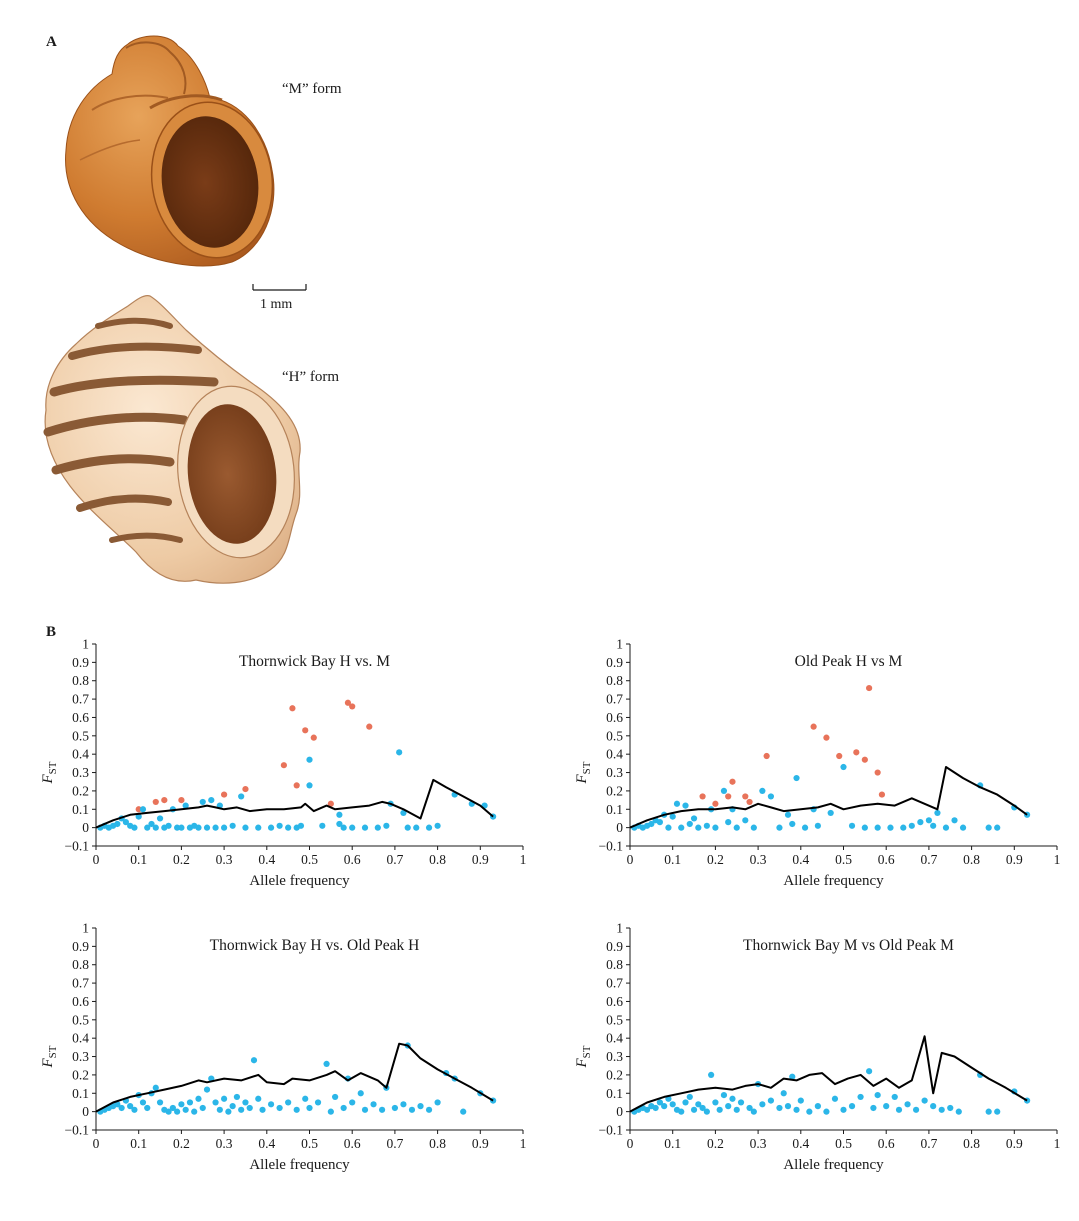 This screenshot has width=1079, height=1221. Describe the element at coordinates (172, 439) in the screenshot. I see `h-form-shell` at that location.